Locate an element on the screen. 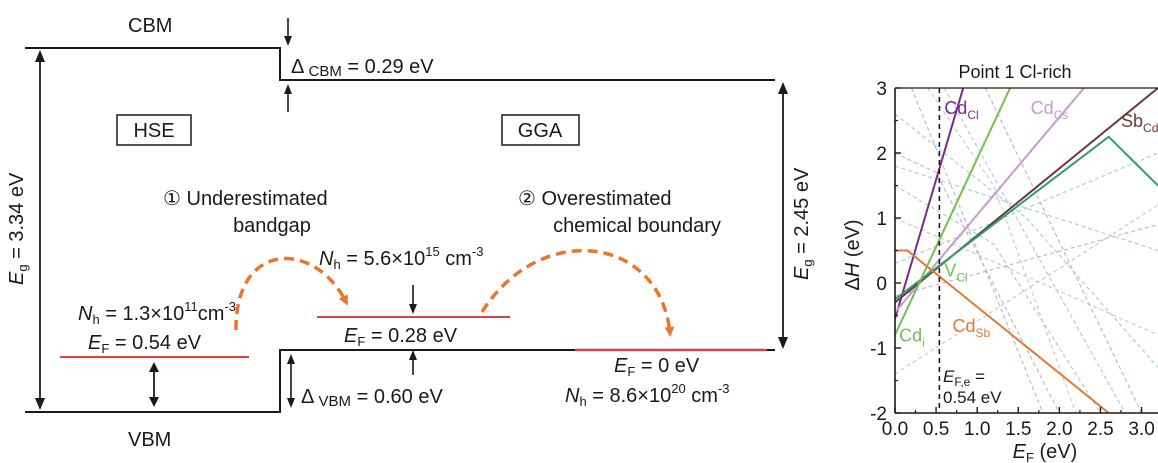 The width and height of the screenshot is (1158, 463). series-line-cdi is located at coordinates (953, 212).